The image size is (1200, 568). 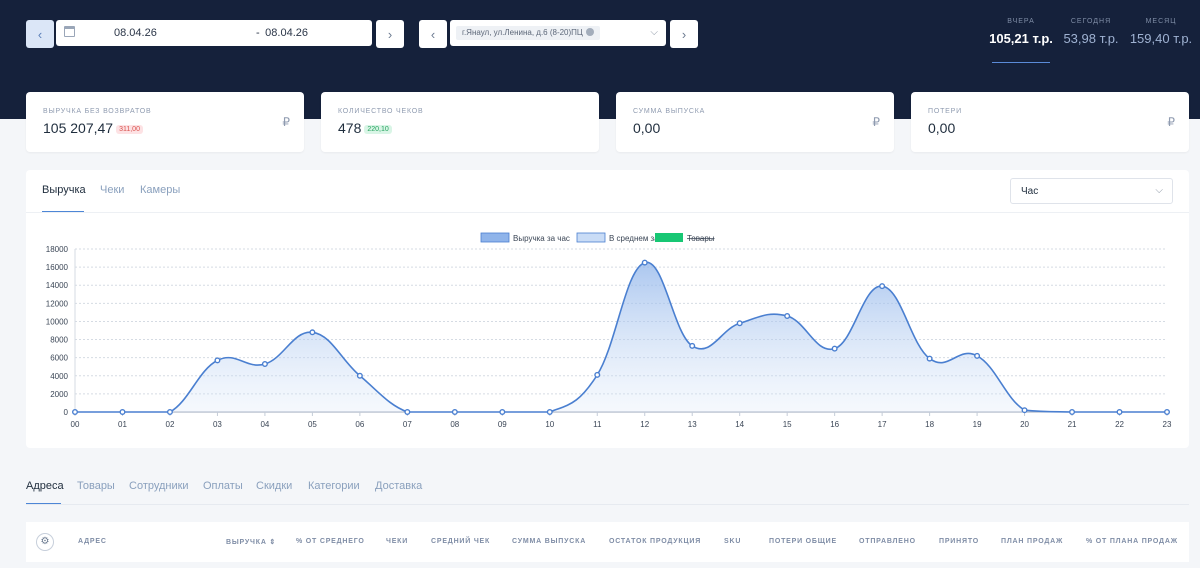 What do you see at coordinates (381, 111) in the screenshot?
I see `card-label: КОЛИЧЕСТВО ЧЕКОВ` at bounding box center [381, 111].